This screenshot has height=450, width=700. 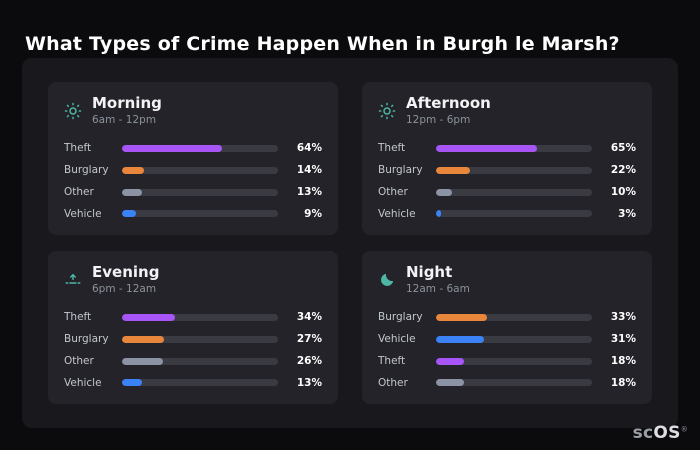 I want to click on bar-row: Burglary 14%, so click(x=193, y=170).